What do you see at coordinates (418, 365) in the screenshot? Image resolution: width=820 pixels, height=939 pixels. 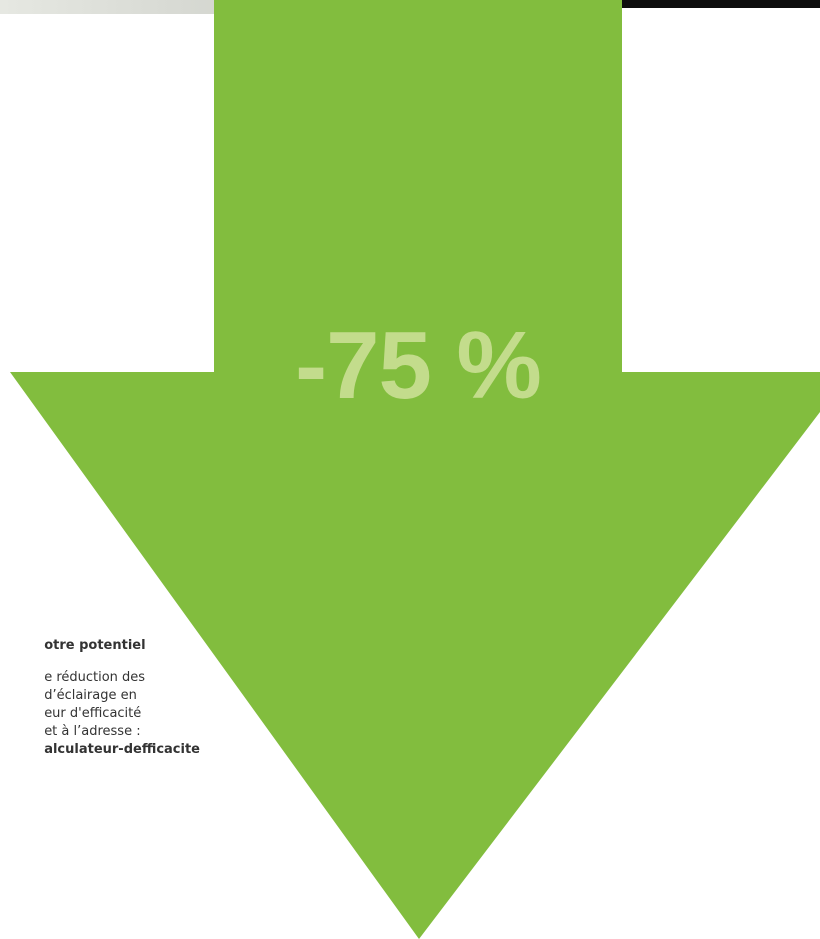 I see `reduction-percent: -75 %` at bounding box center [418, 365].